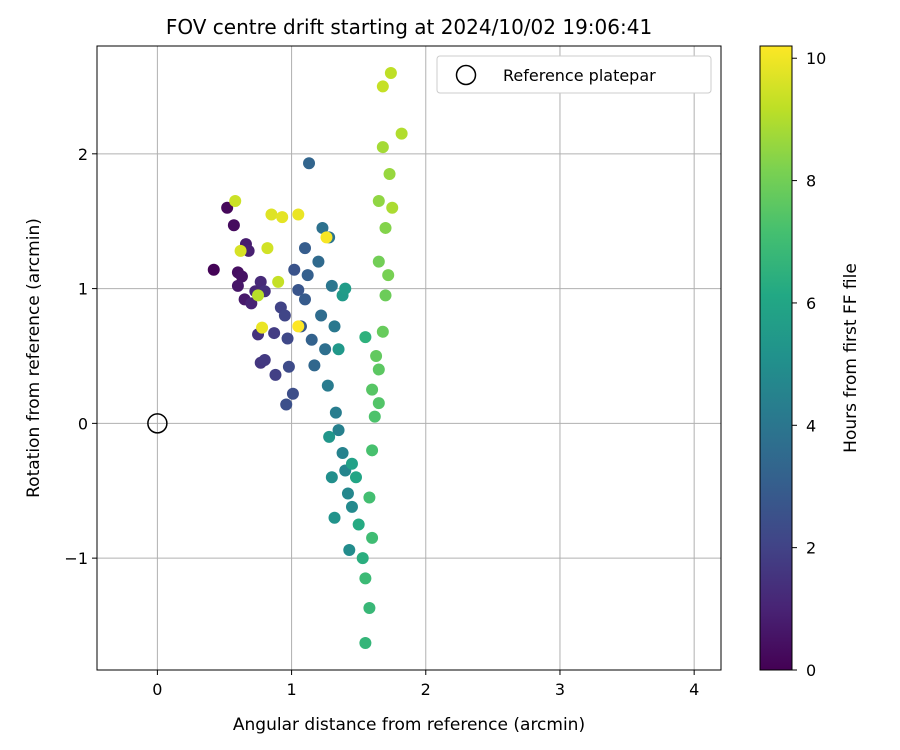  What do you see at coordinates (157, 689) in the screenshot?
I see `x-tick-label: 0` at bounding box center [157, 689].